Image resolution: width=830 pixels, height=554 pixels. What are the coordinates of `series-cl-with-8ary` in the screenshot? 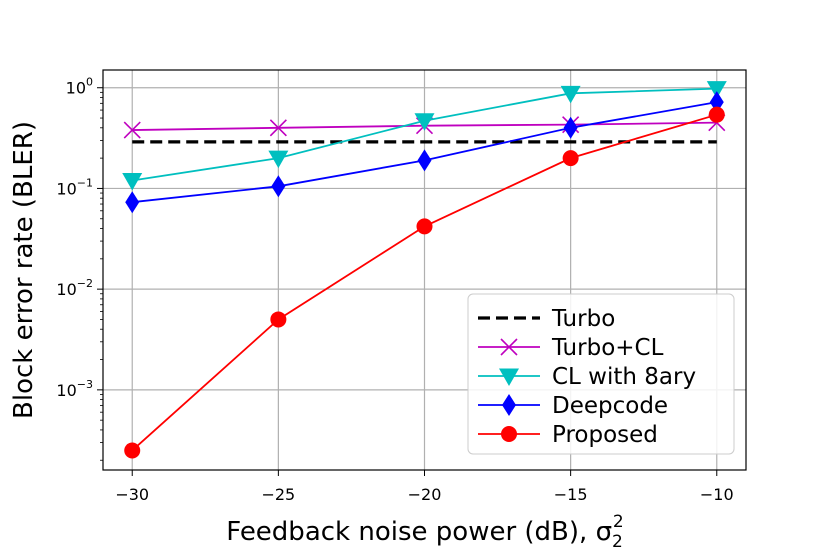 It's located at (424, 136).